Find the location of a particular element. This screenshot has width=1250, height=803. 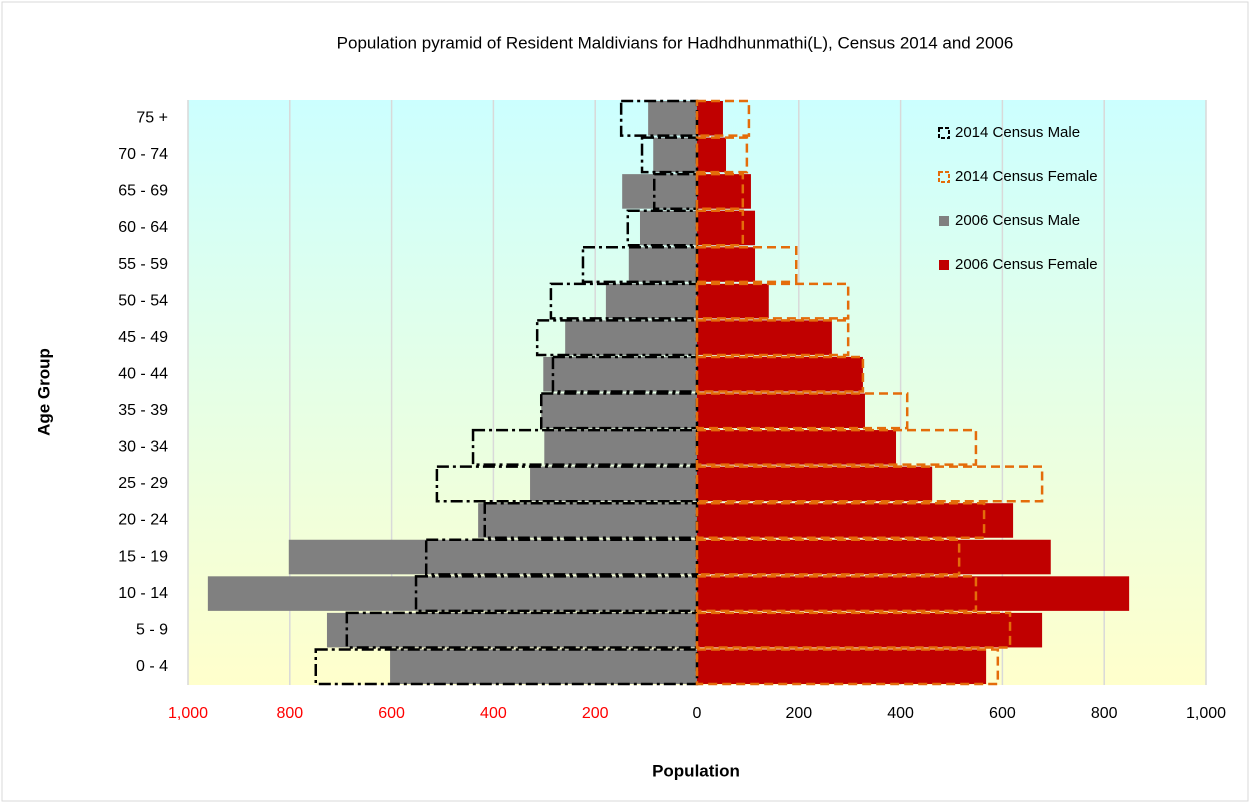

y-tick-label: 65 - 69 is located at coordinates (143, 191).